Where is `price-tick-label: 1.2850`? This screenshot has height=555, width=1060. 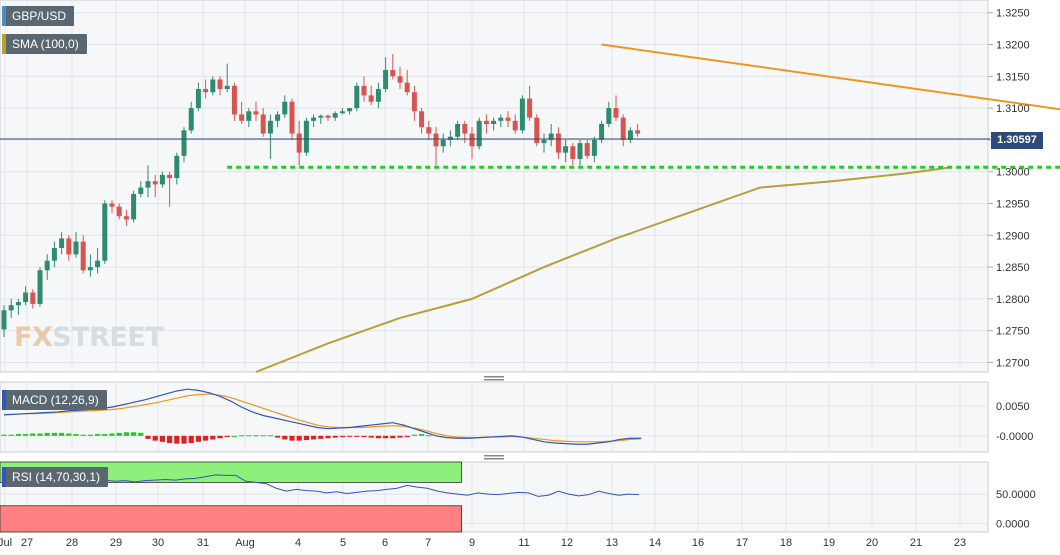 price-tick-label: 1.2850 is located at coordinates (1013, 268).